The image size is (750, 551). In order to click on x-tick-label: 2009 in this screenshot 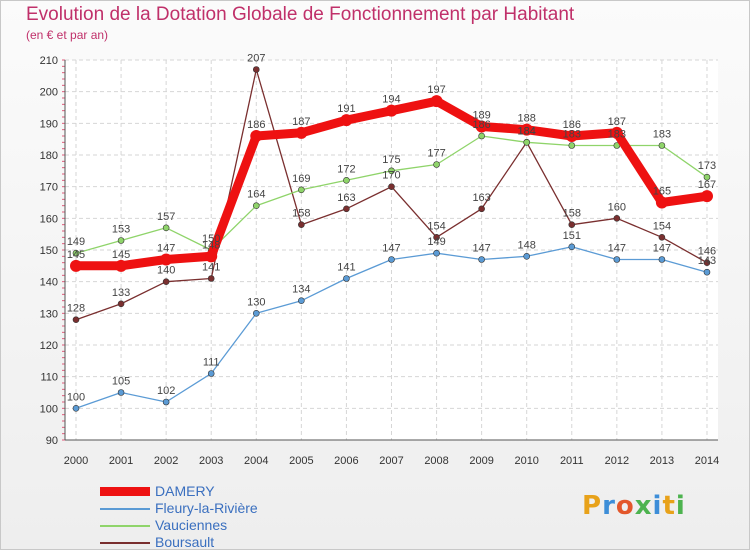, I will do `click(481, 461)`.